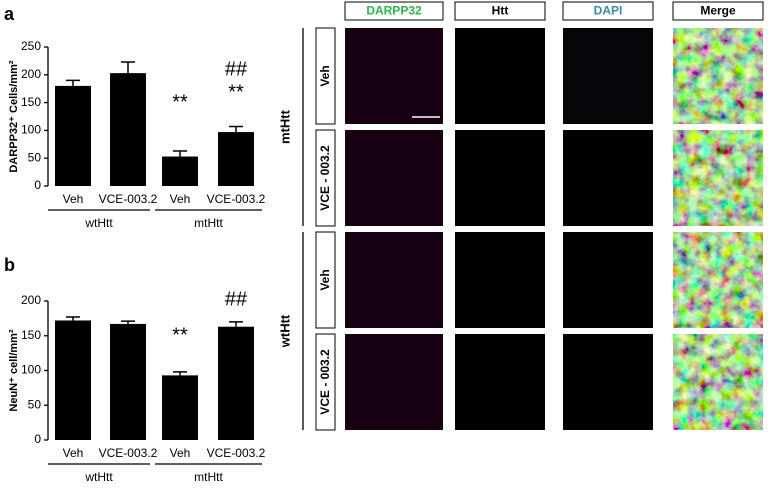  I want to click on column-header: DAPI, so click(608, 11).